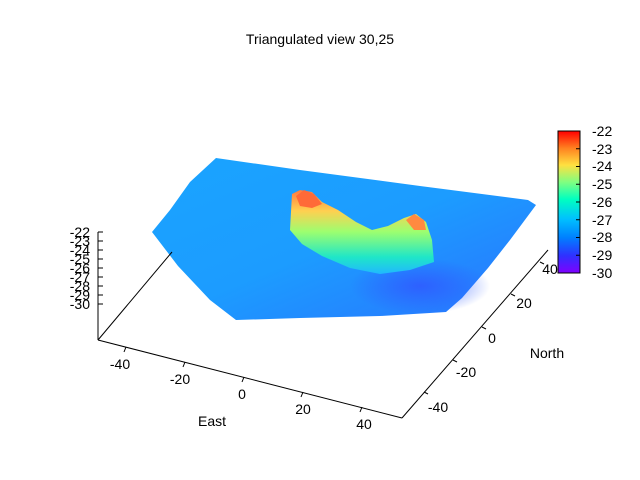 The image size is (640, 480). What do you see at coordinates (547, 353) in the screenshot?
I see `north-axis-label: North` at bounding box center [547, 353].